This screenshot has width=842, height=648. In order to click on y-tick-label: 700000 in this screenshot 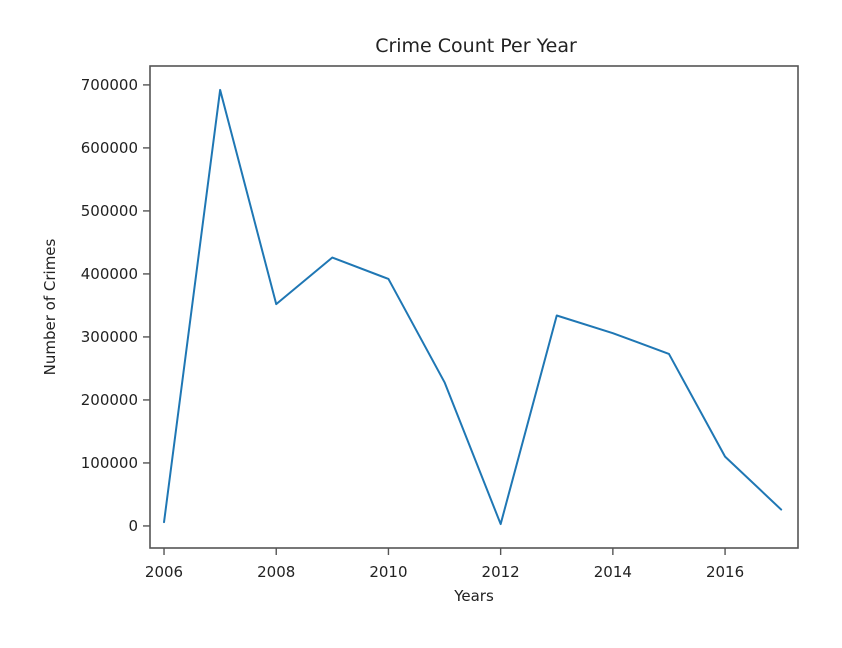, I will do `click(109, 85)`.